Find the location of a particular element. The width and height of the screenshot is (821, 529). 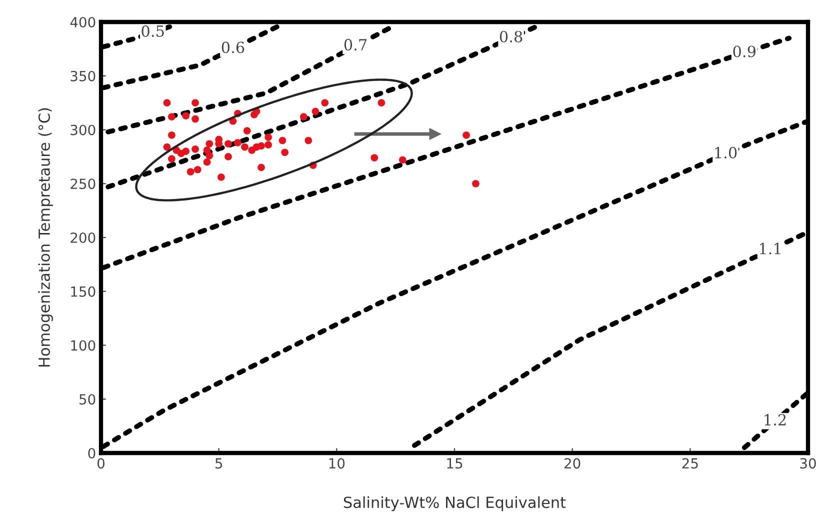

annotation: 0.8 is located at coordinates (511, 36).